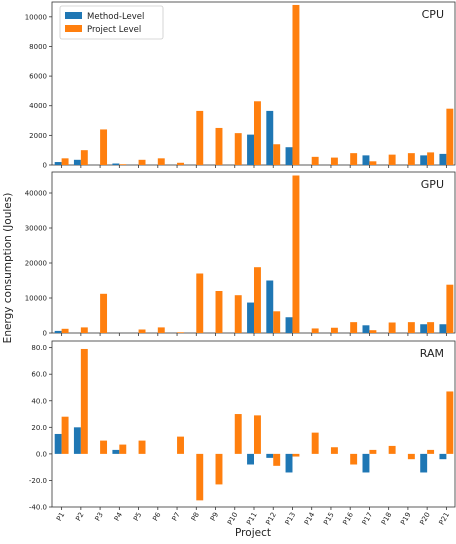 Image resolution: width=456 pixels, height=544 pixels. Describe the element at coordinates (310, 519) in the screenshot. I see `x-tick-label: P14` at that location.